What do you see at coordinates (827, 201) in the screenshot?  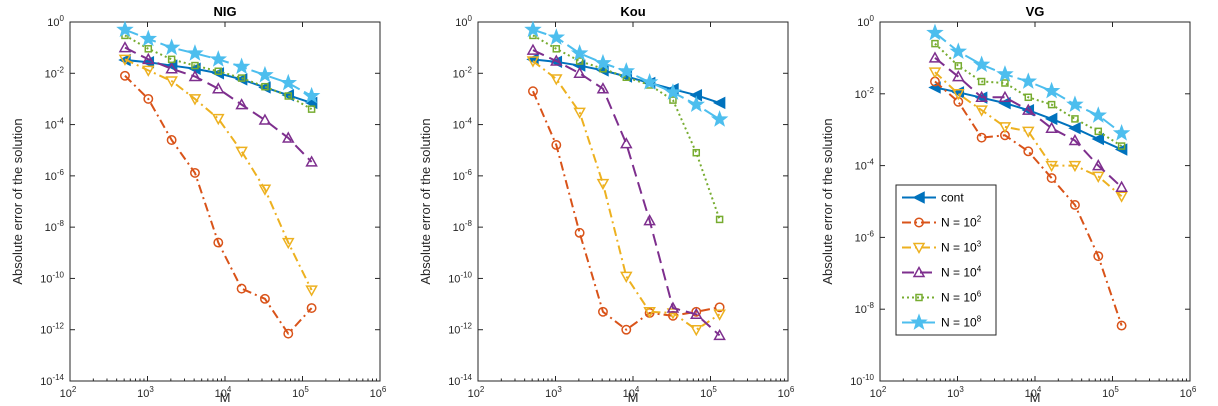 I see `y-axis-label: Absolute error of the solution` at bounding box center [827, 201].